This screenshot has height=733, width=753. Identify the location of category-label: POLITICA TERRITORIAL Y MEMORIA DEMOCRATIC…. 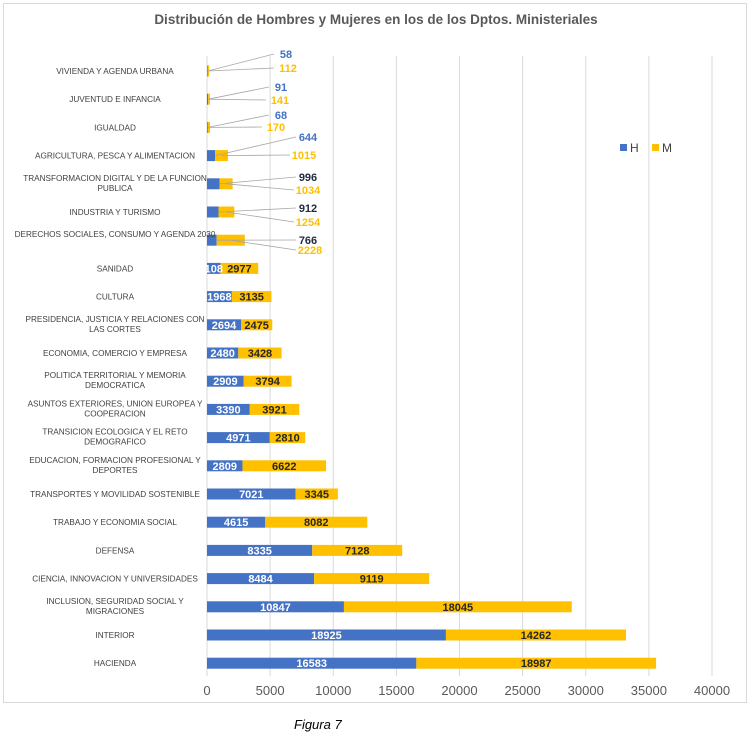
(115, 380).